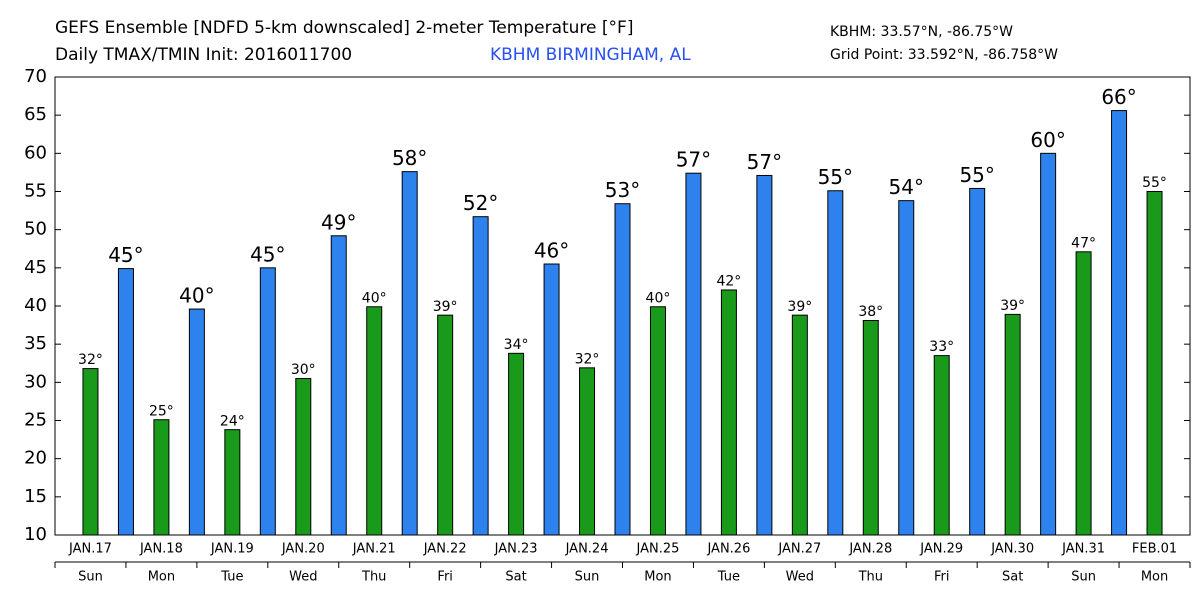  I want to click on date-label: JAN.17, so click(90, 549).